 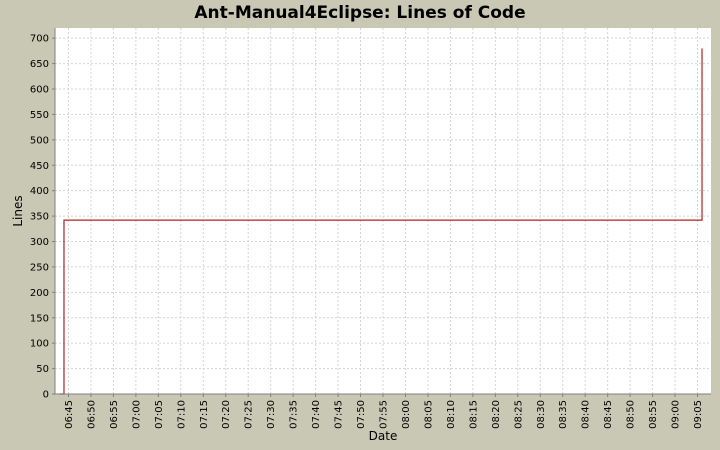 I want to click on y-tick-label: 150, so click(x=39, y=318).